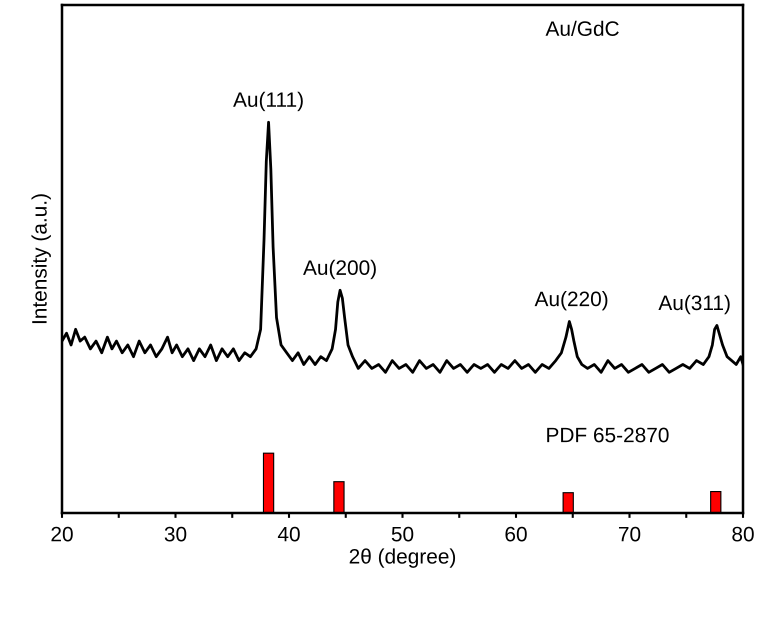 This screenshot has width=764, height=628. I want to click on annotation: Au(311), so click(694, 304).